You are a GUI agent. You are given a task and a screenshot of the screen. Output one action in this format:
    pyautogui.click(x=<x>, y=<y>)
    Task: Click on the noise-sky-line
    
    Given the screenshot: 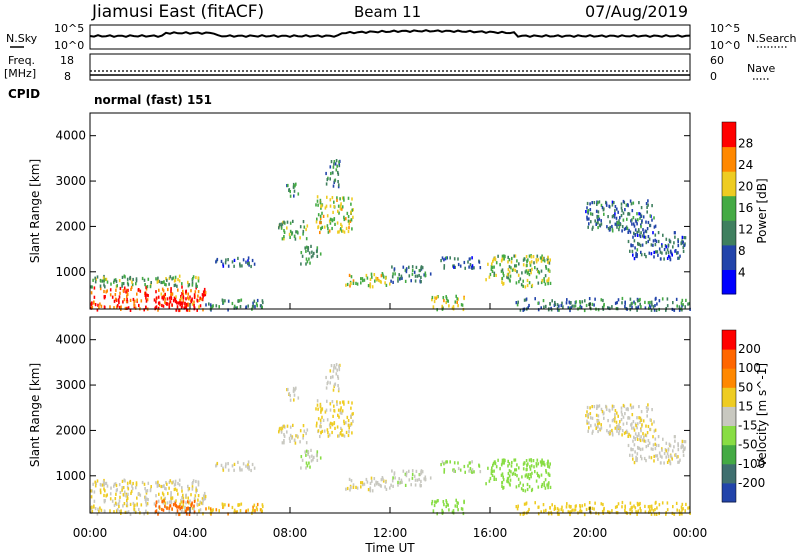 What is the action you would take?
    pyautogui.click(x=390, y=33)
    